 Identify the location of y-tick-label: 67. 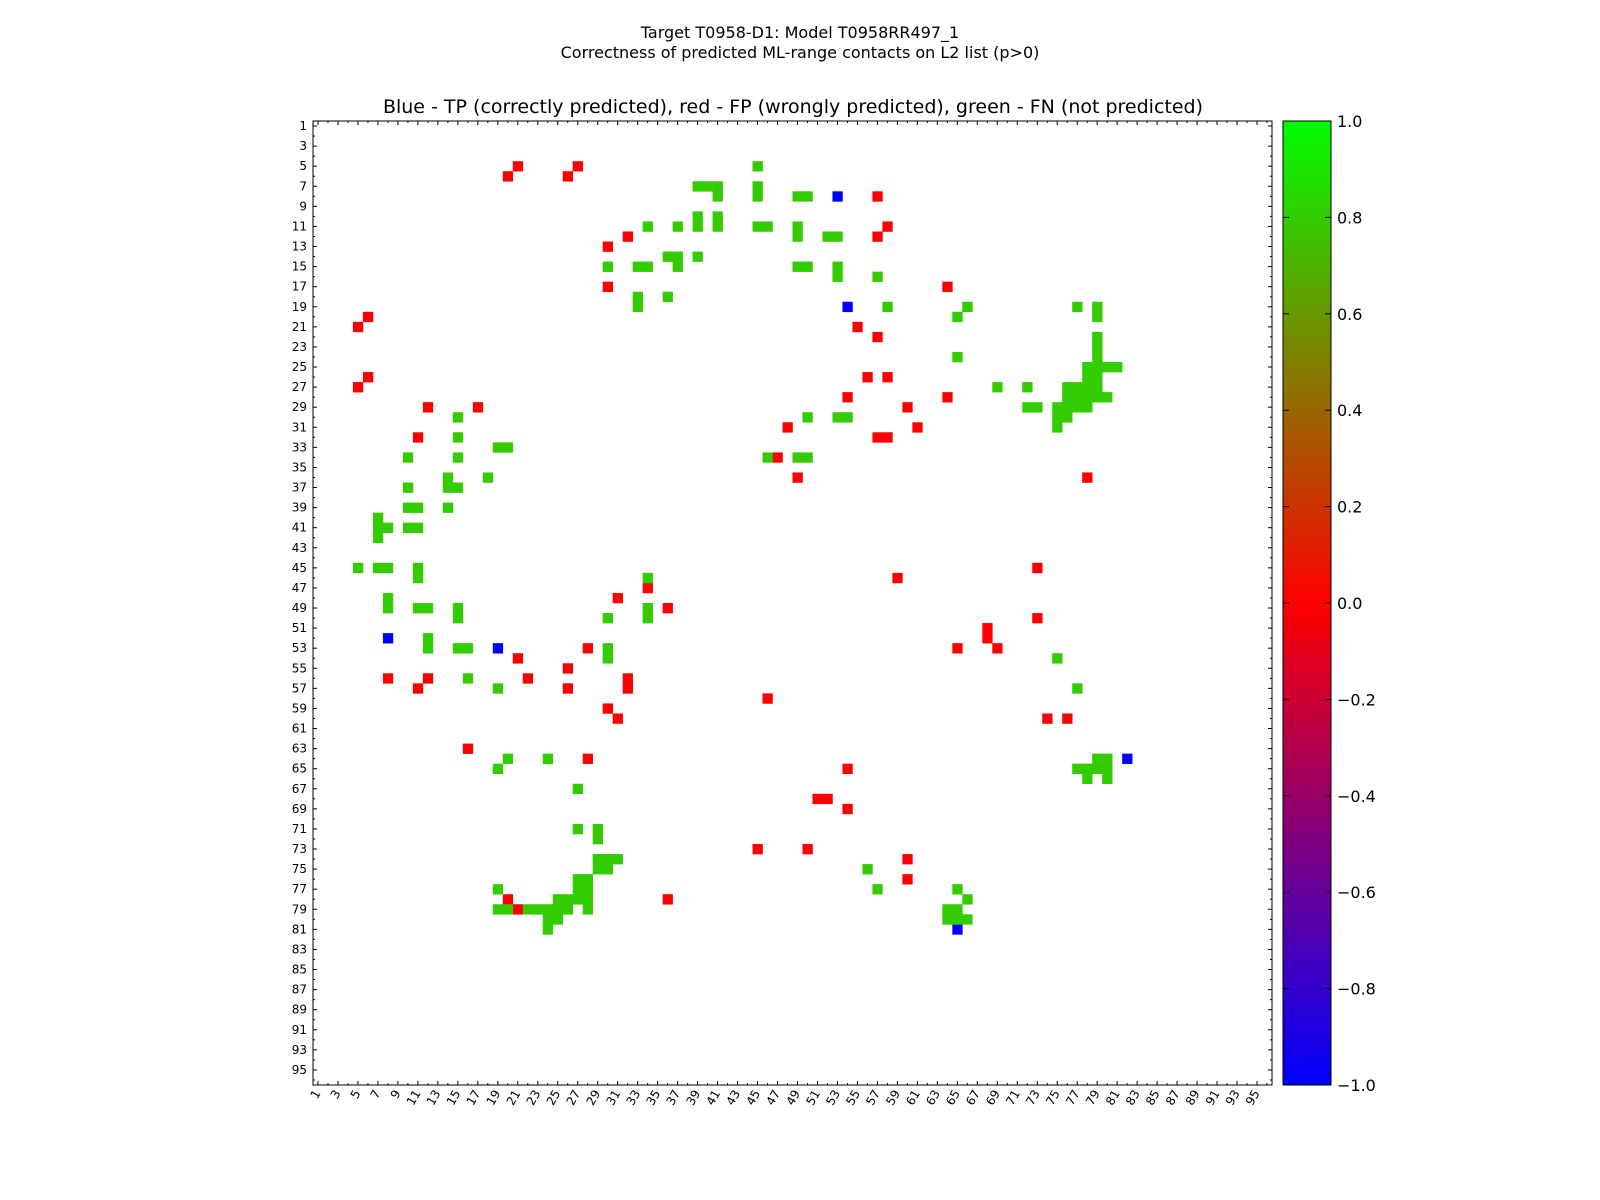
(299, 789).